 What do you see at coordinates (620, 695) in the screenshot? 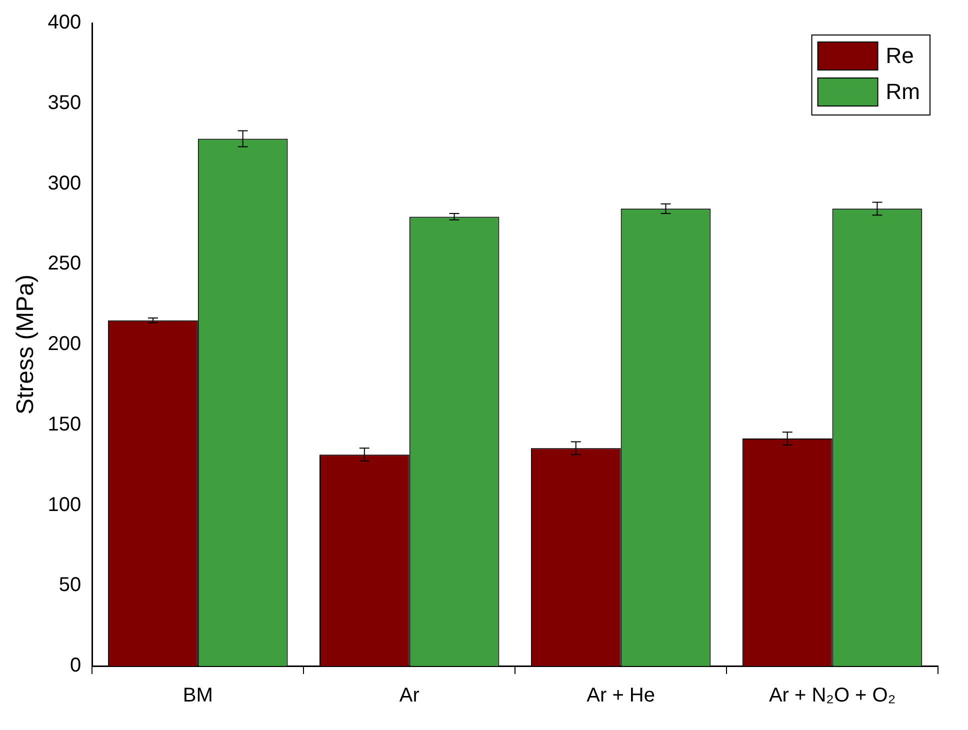
I see `x-tick-label: Ar + He` at bounding box center [620, 695].